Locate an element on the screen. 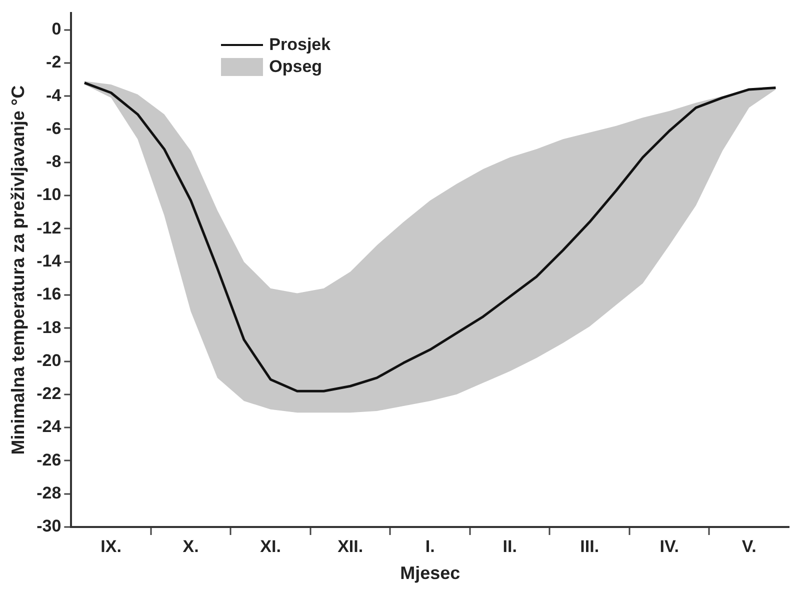  x-tick-label: IX. is located at coordinates (111, 546).